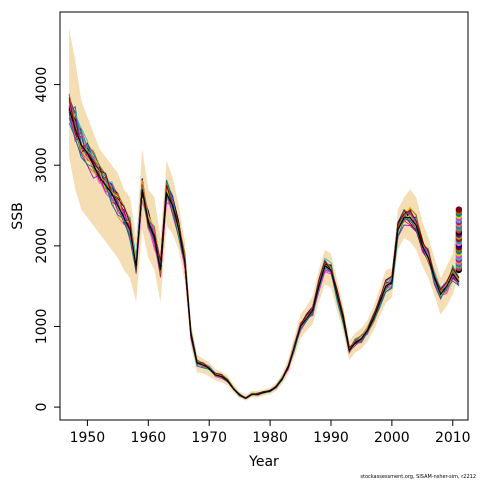 The height and width of the screenshot is (480, 480). I want to click on y-tick-label: 1000, so click(42, 327).